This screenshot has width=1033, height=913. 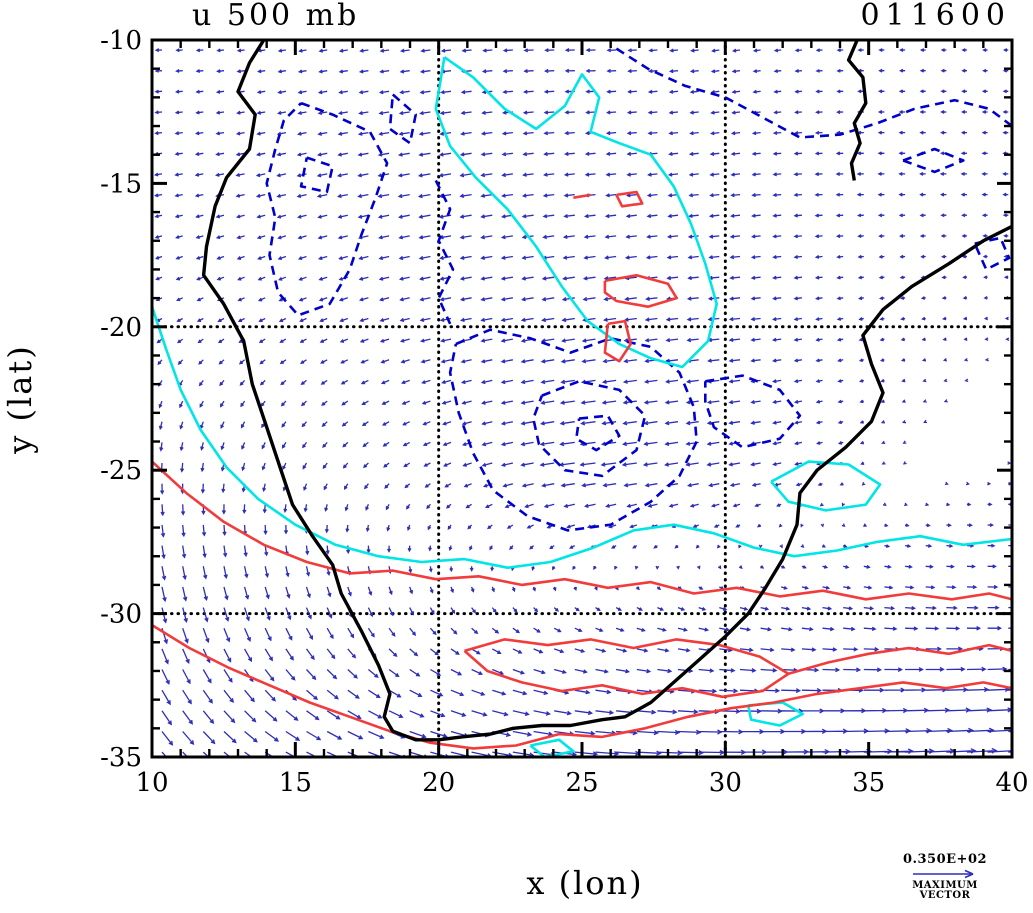 I want to click on svg-text: 20, so click(x=438, y=783).